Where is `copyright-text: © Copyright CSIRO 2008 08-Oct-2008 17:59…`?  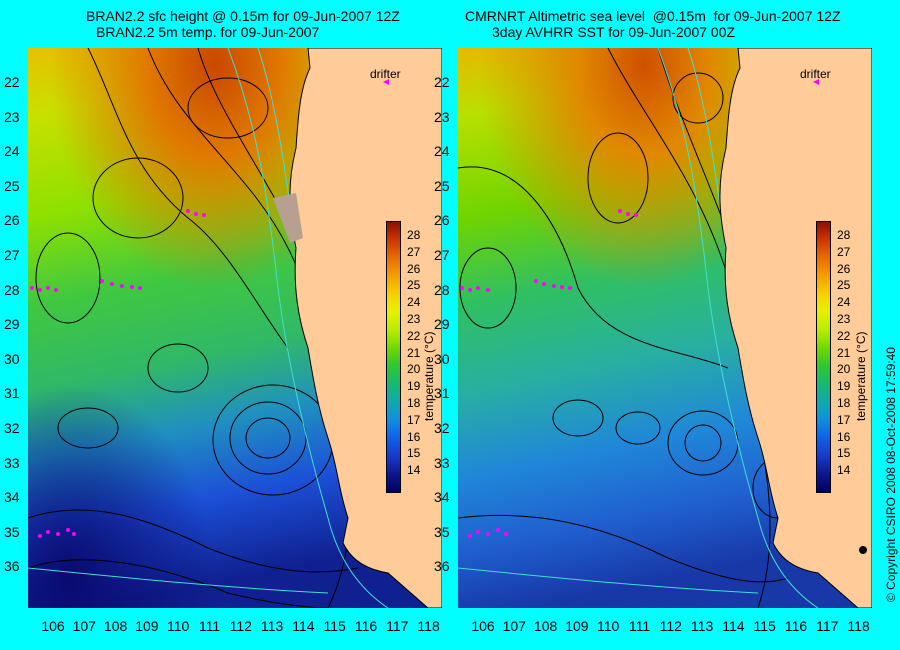 copyright-text: © Copyright CSIRO 2008 08-Oct-2008 17:59… is located at coordinates (891, 474).